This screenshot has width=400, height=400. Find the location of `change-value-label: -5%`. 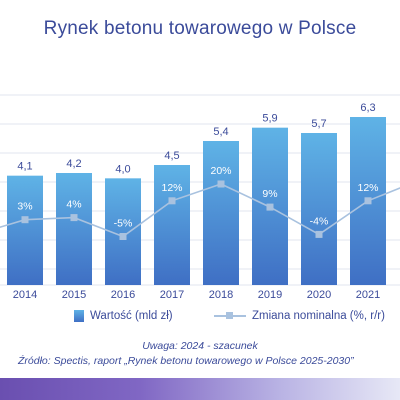

change-value-label: -5% is located at coordinates (123, 224).